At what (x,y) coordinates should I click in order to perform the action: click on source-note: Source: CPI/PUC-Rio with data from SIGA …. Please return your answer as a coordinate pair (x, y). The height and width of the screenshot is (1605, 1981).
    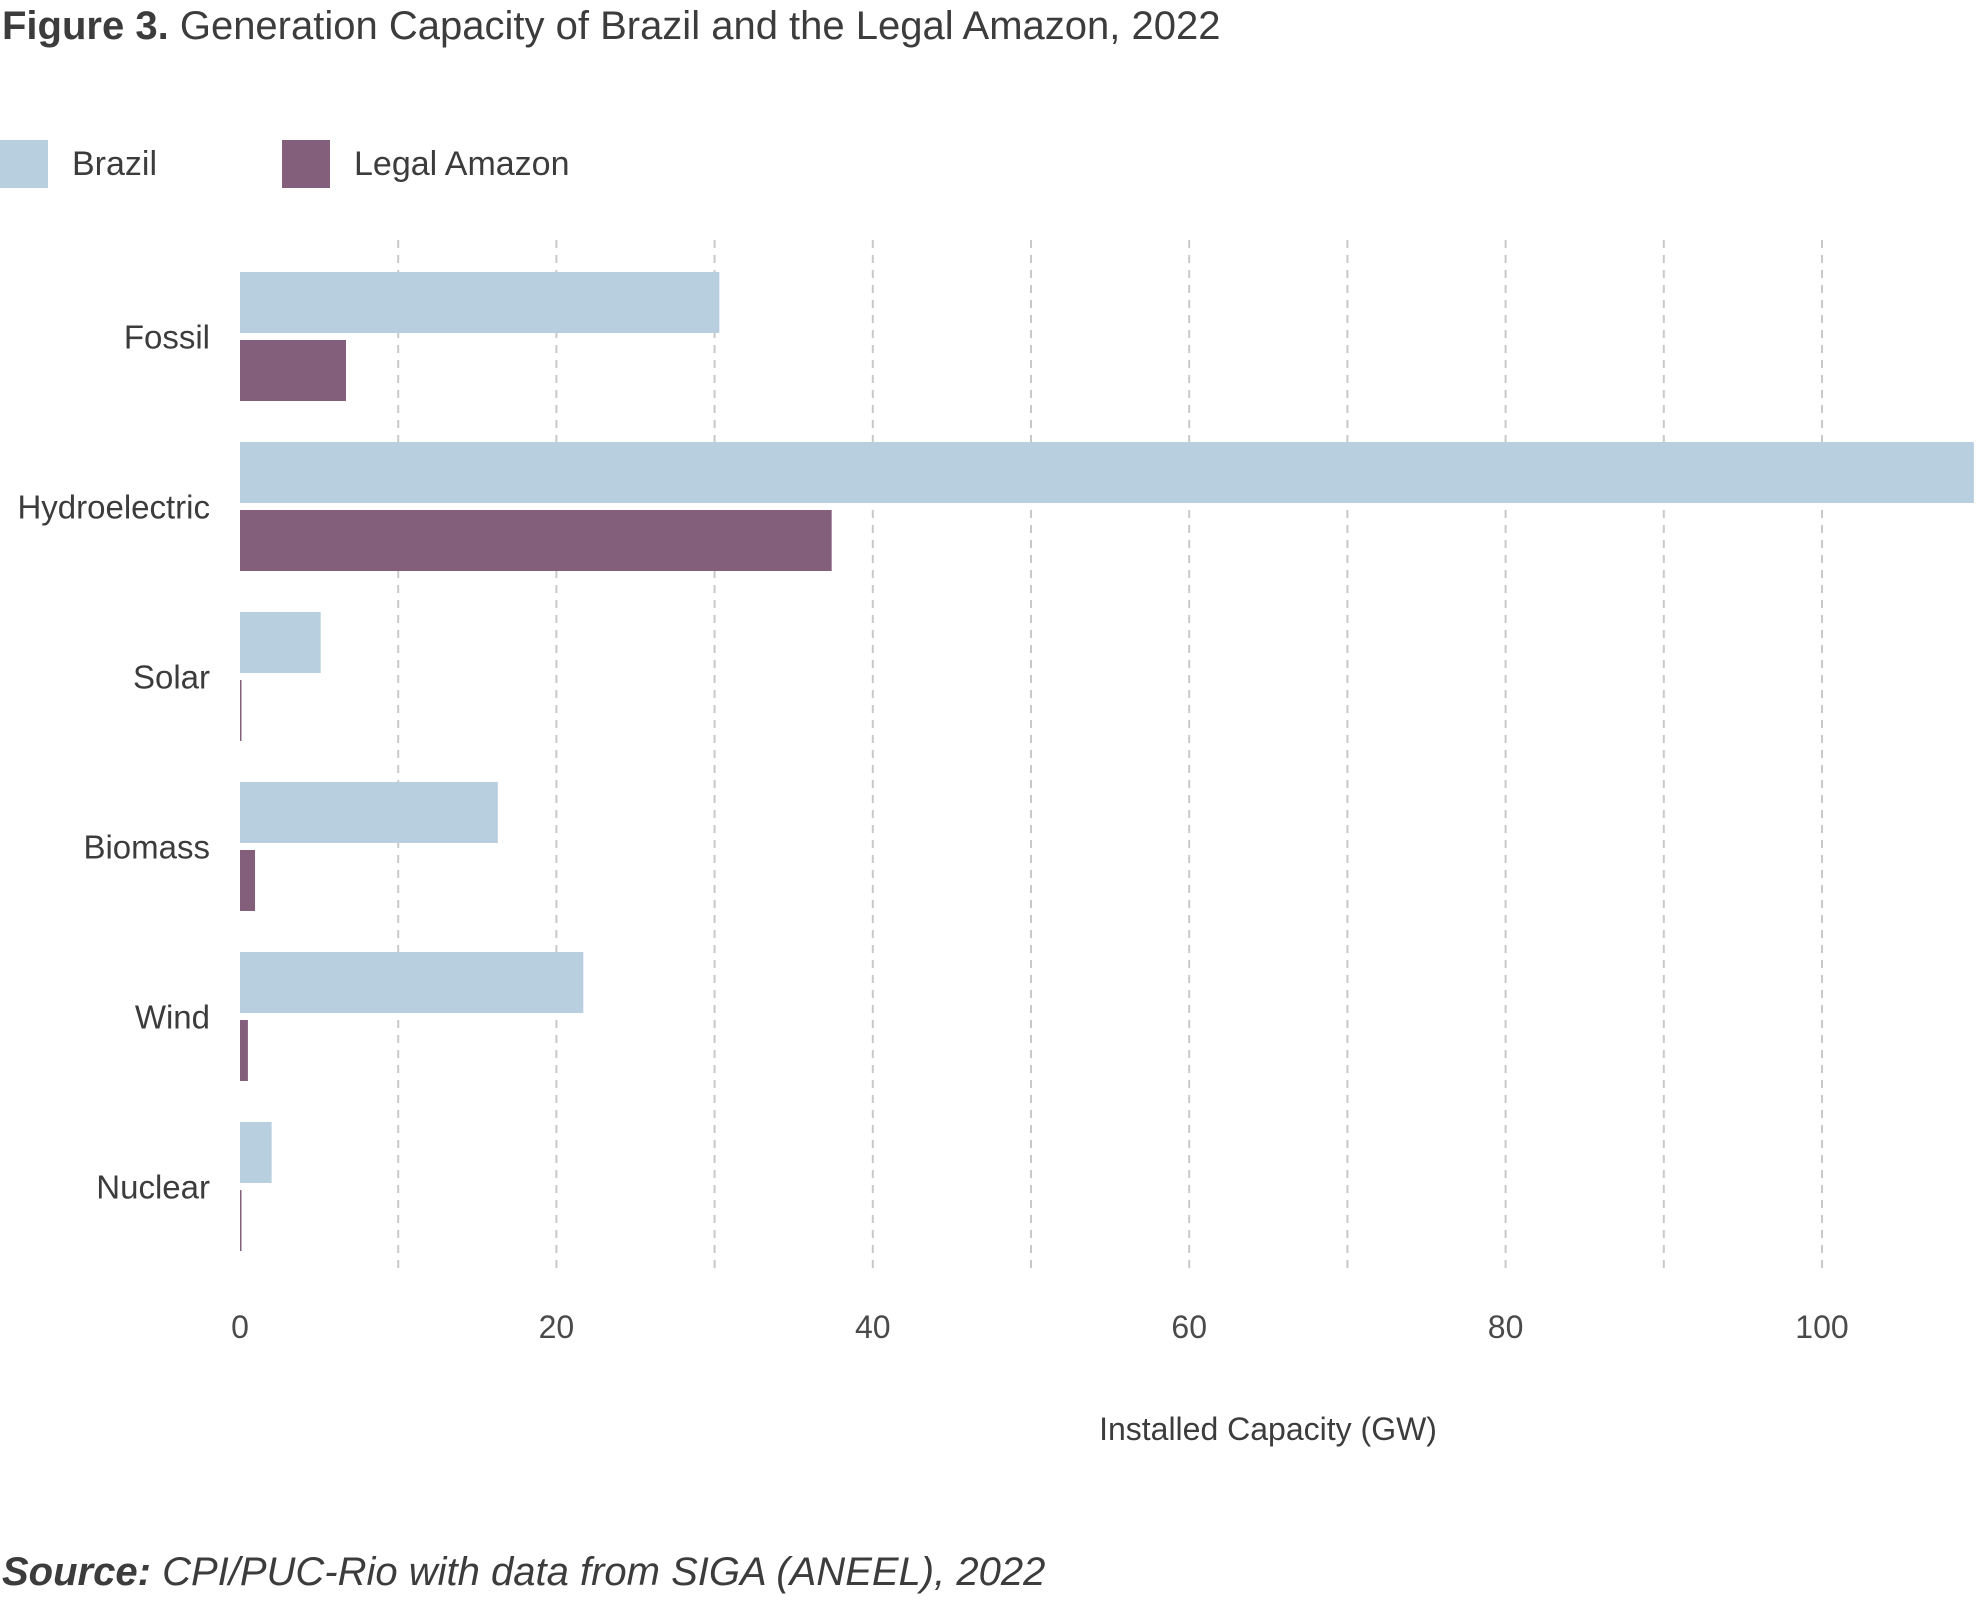
    Looking at the image, I should click on (523, 1572).